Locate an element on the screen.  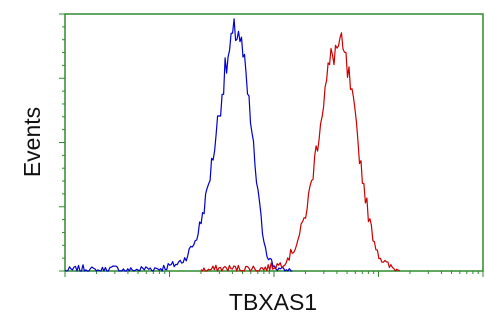
y-axis-label: Events is located at coordinates (32, 142).